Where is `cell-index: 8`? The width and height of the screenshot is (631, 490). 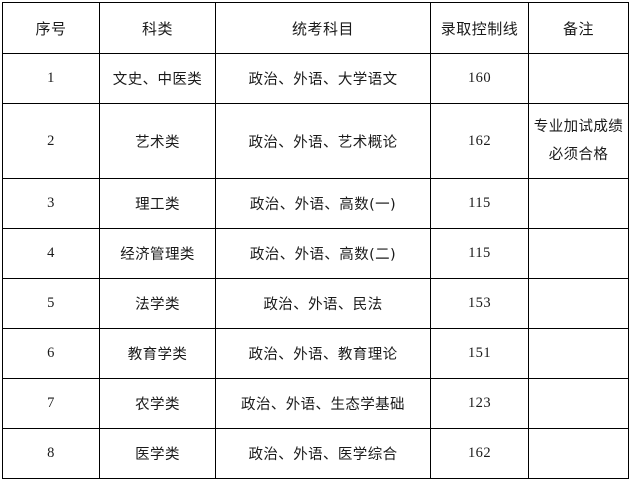
cell-index: 8 is located at coordinates (51, 453).